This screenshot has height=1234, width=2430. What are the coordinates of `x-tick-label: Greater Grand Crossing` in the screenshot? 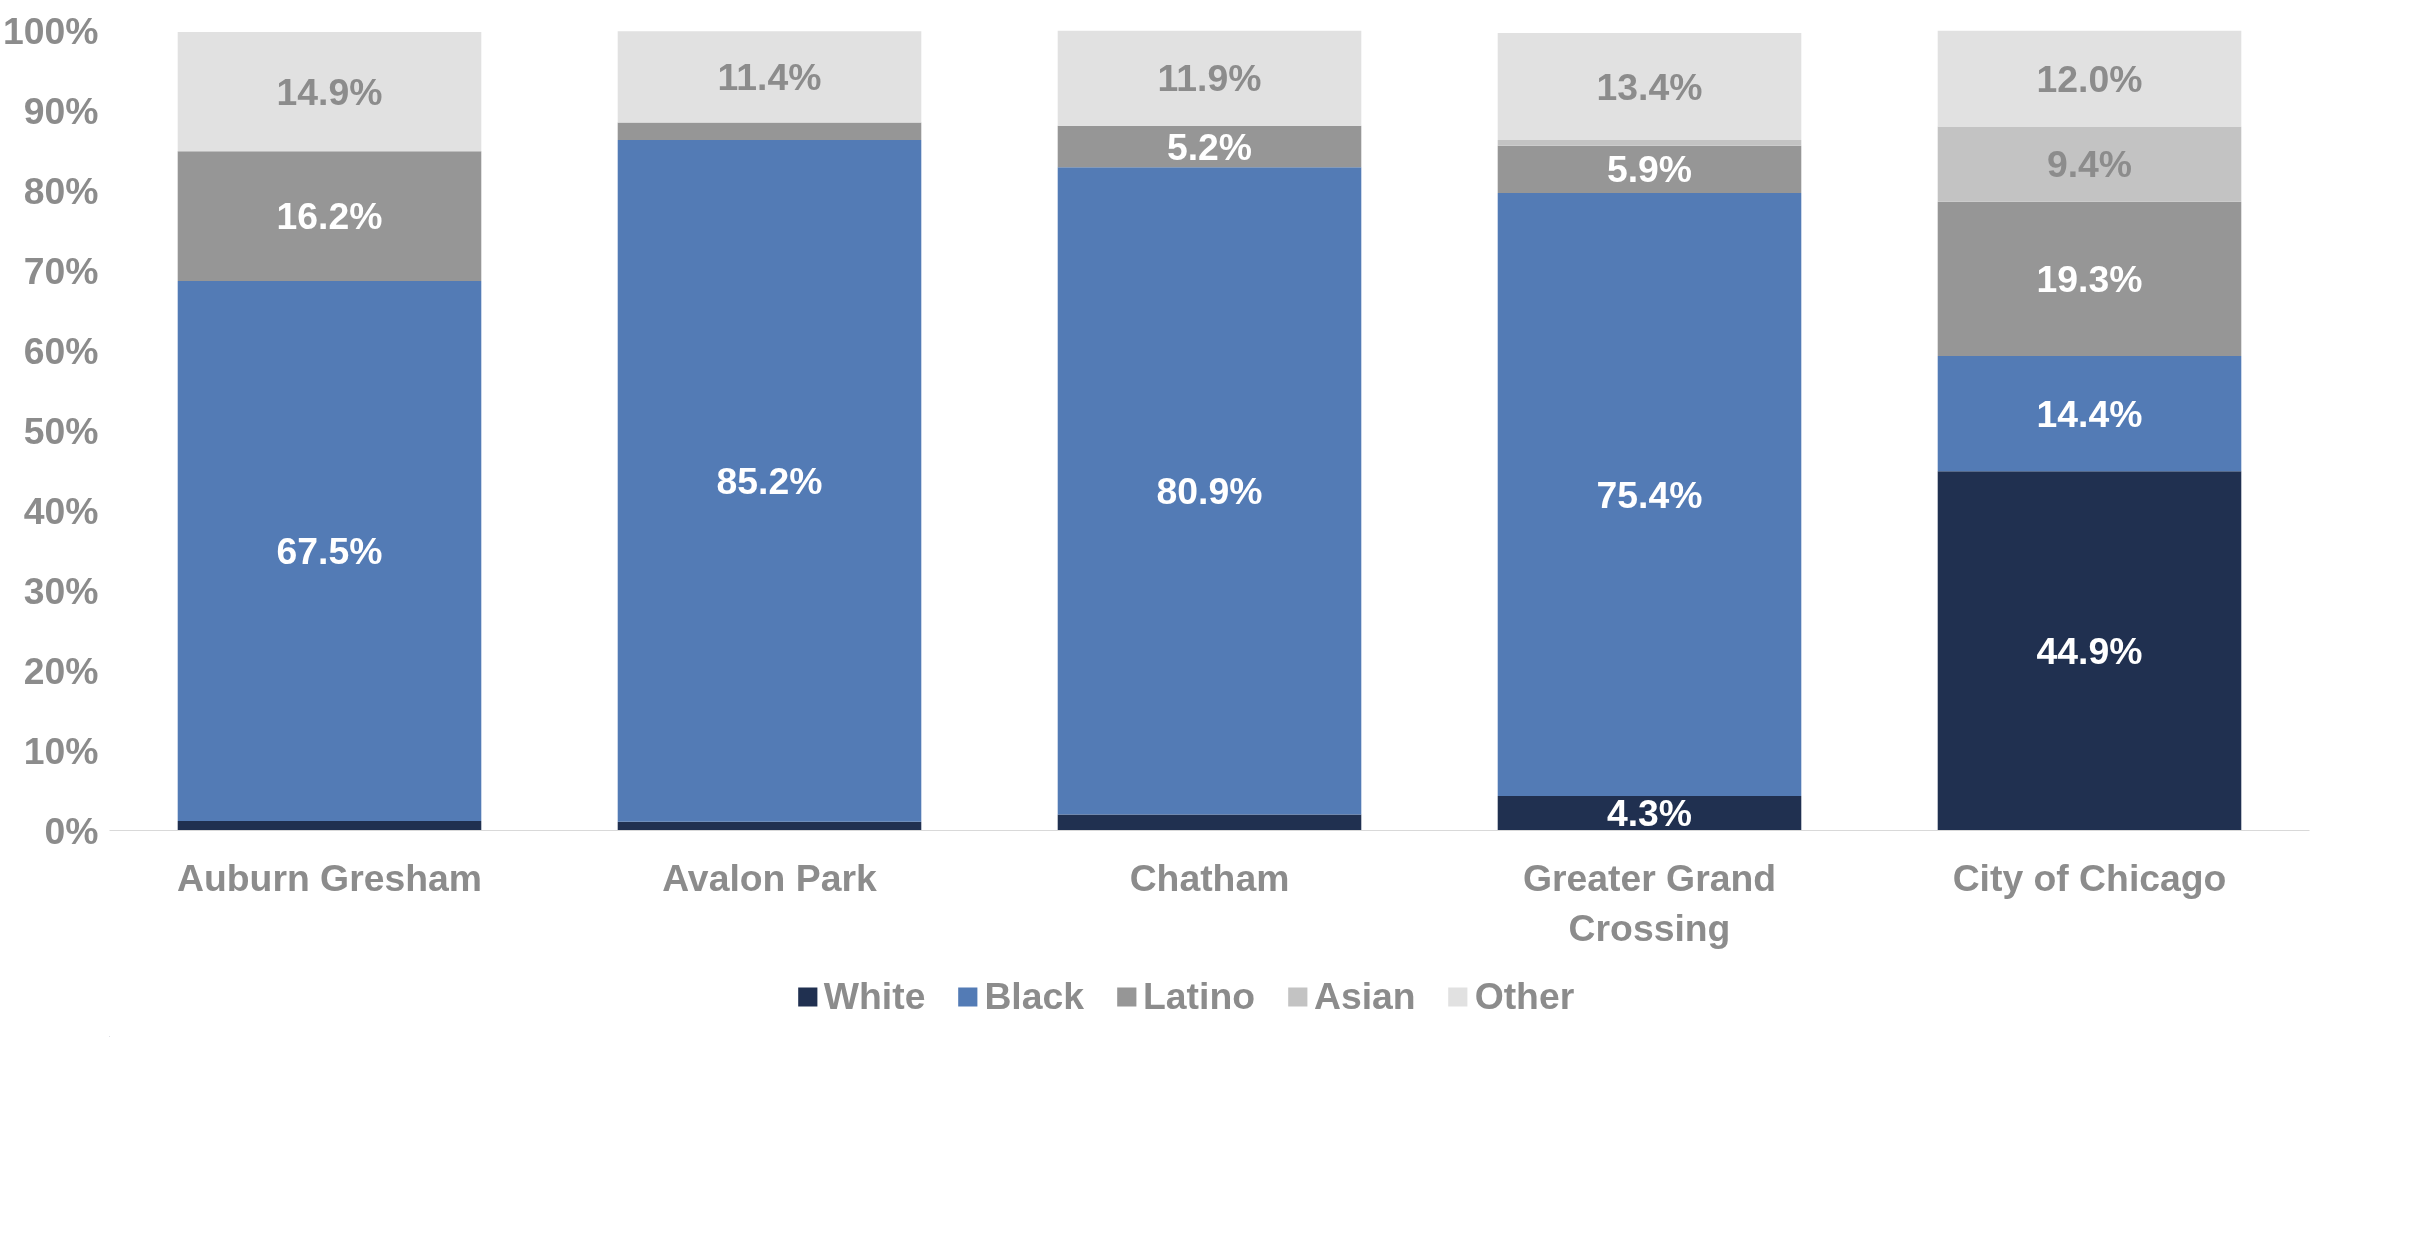 It's located at (1649, 902).